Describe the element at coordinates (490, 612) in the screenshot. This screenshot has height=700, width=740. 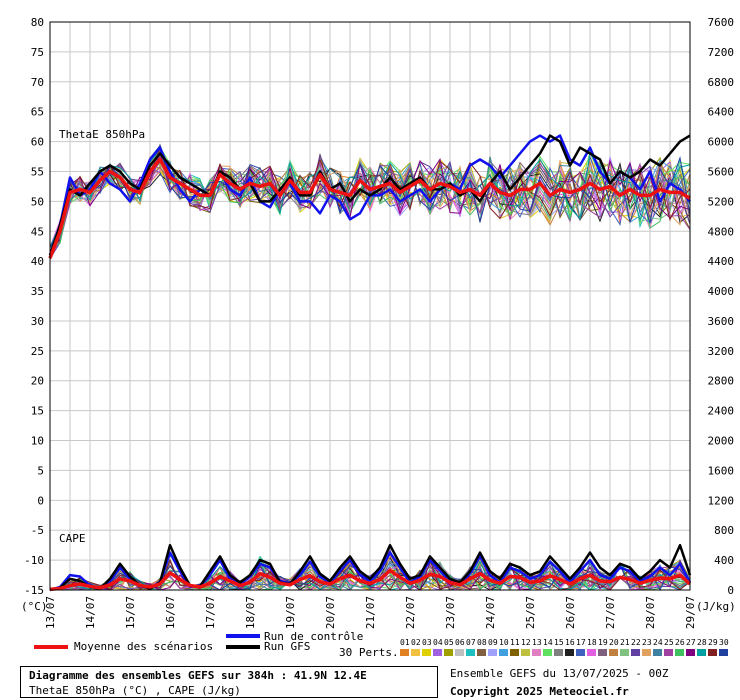
I see `x-tick-label: 24/07` at that location.